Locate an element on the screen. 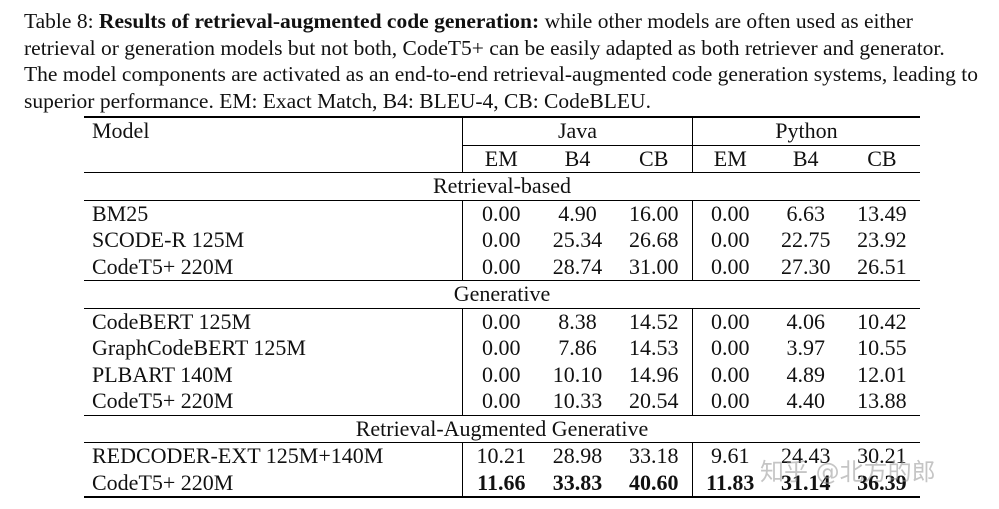  metric-value-cell: 40.60 is located at coordinates (654, 483).